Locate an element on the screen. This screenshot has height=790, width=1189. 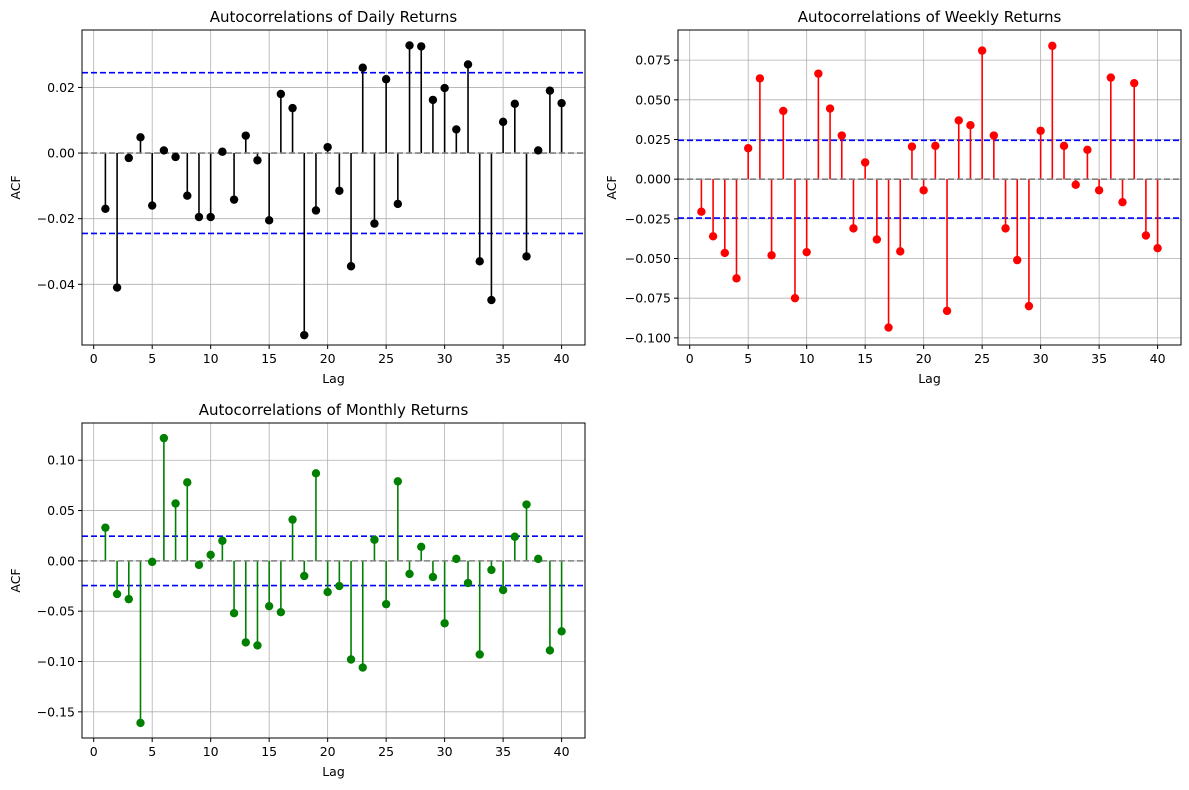
chart-2-x-tick-label: 40 is located at coordinates (562, 751).